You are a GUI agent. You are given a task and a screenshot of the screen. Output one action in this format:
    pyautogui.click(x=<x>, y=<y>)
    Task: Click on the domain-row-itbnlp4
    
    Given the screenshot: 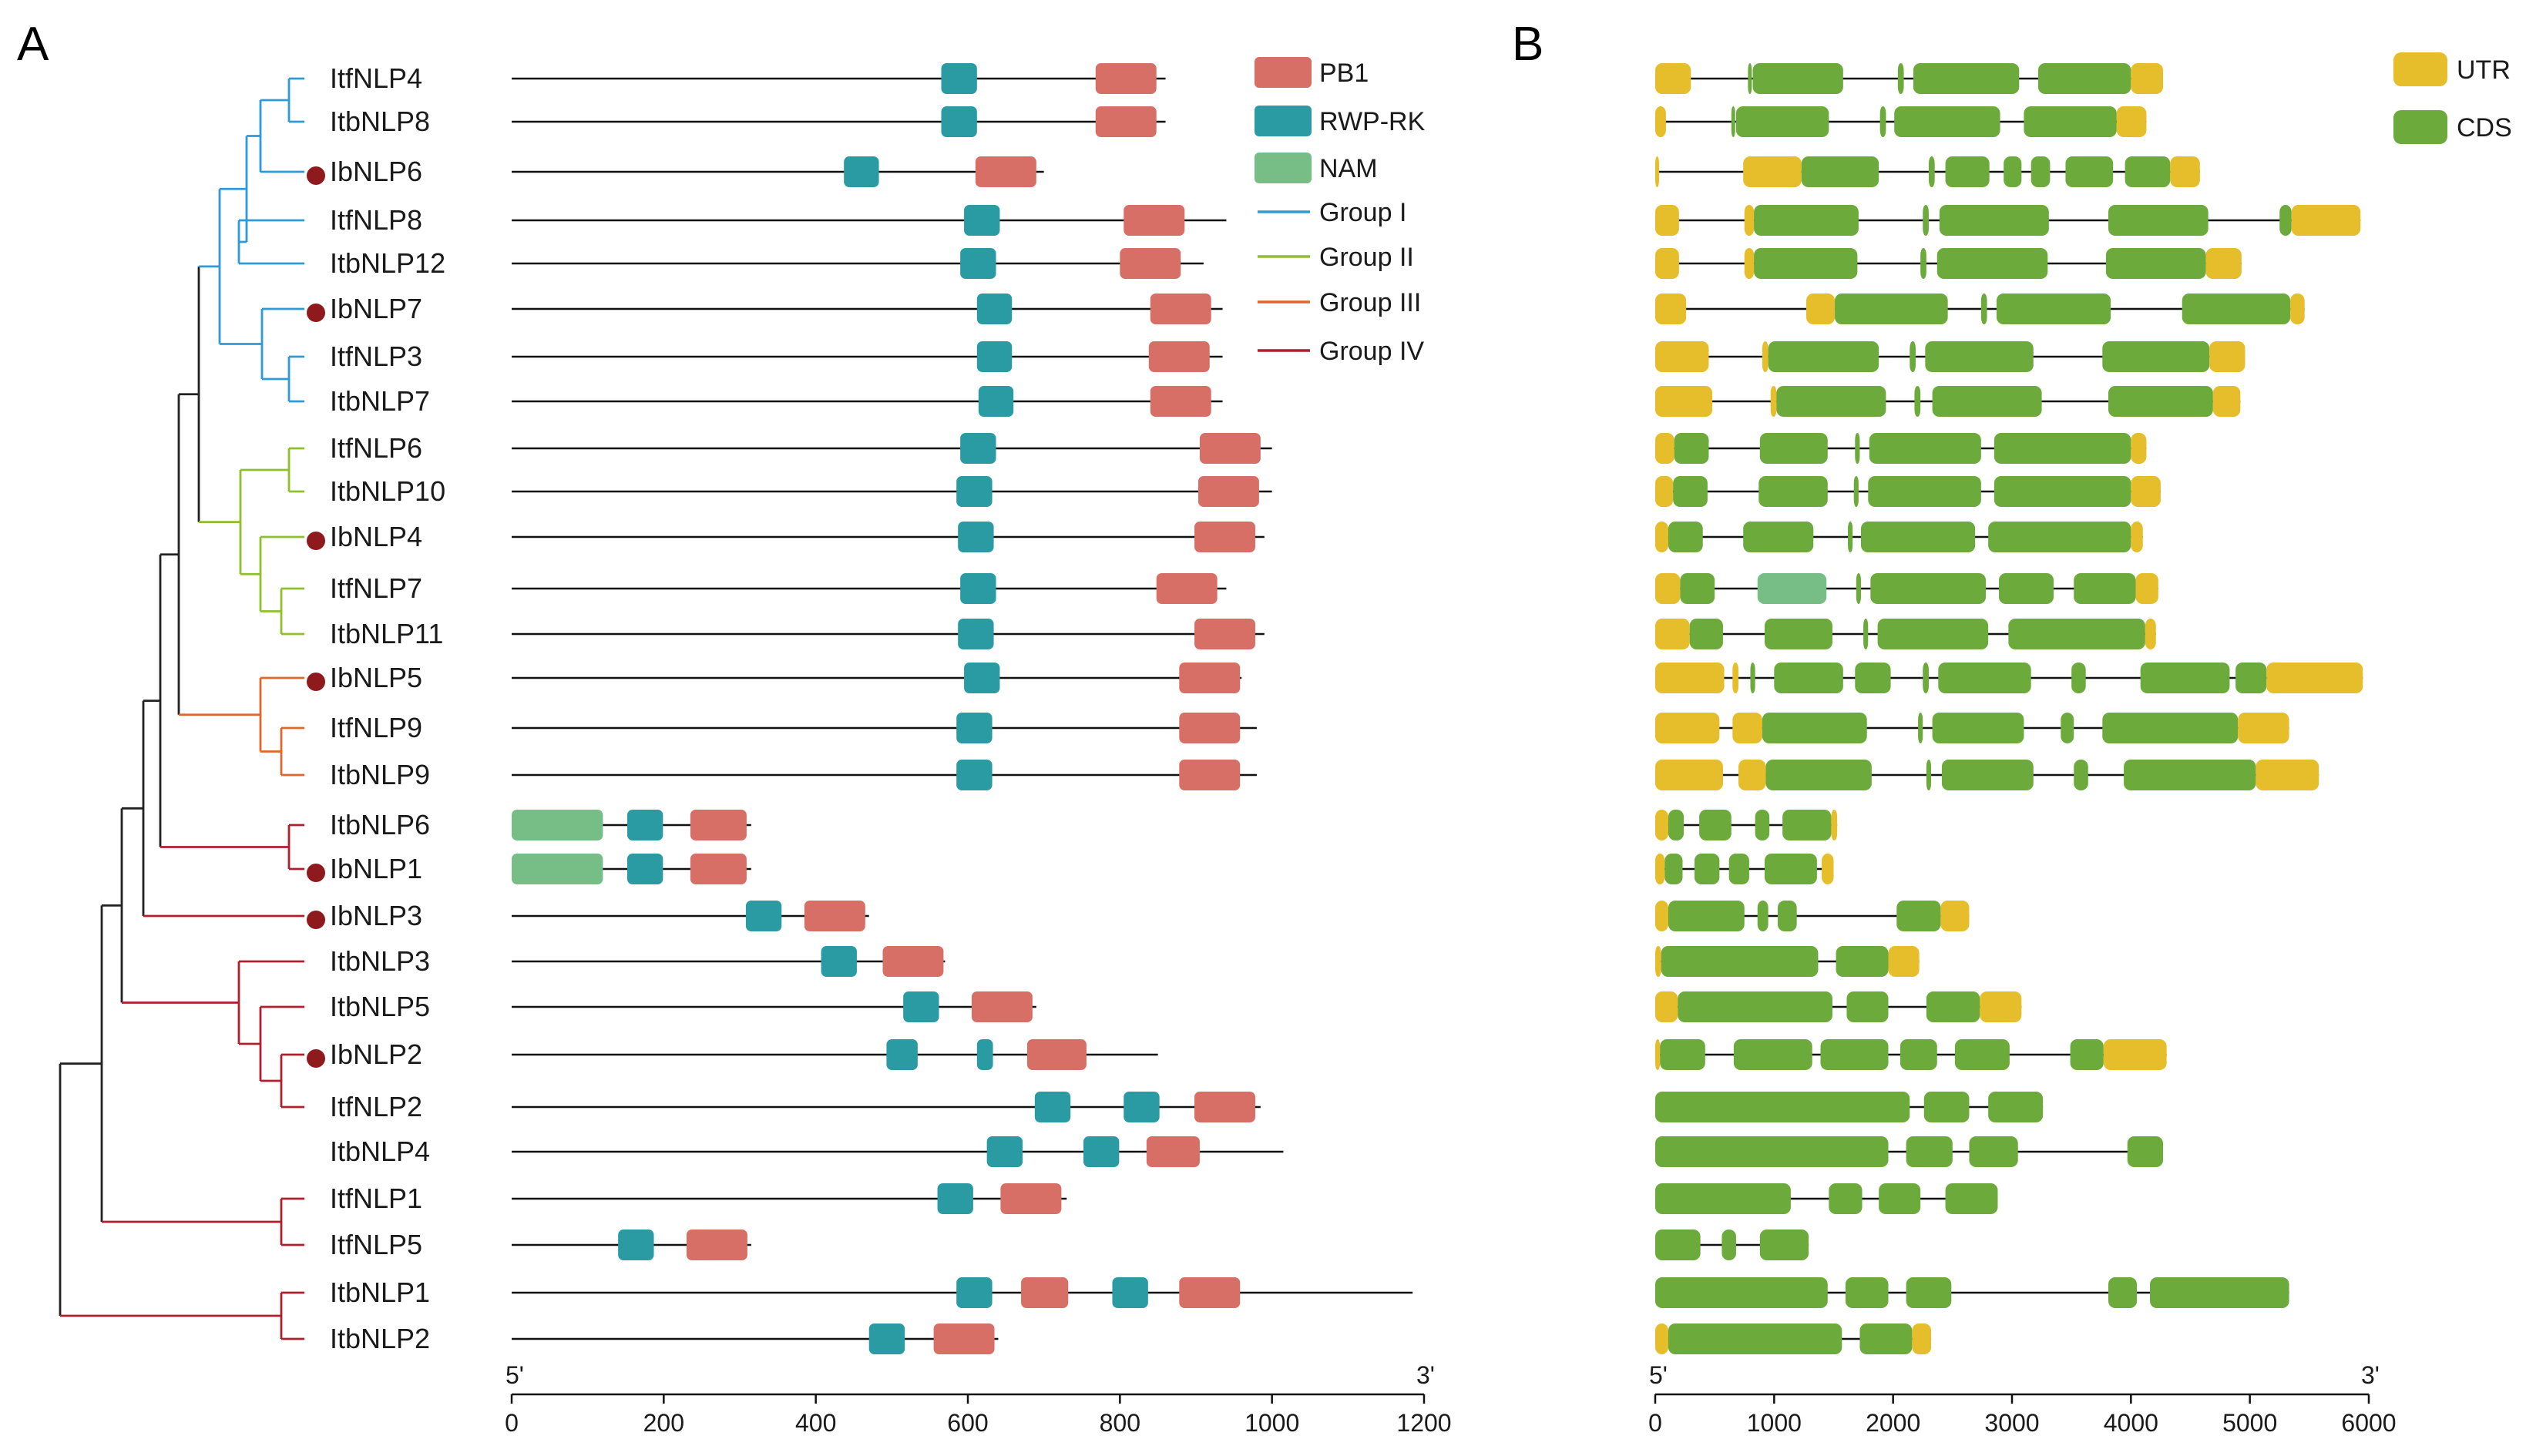 What is the action you would take?
    pyautogui.click(x=898, y=1151)
    